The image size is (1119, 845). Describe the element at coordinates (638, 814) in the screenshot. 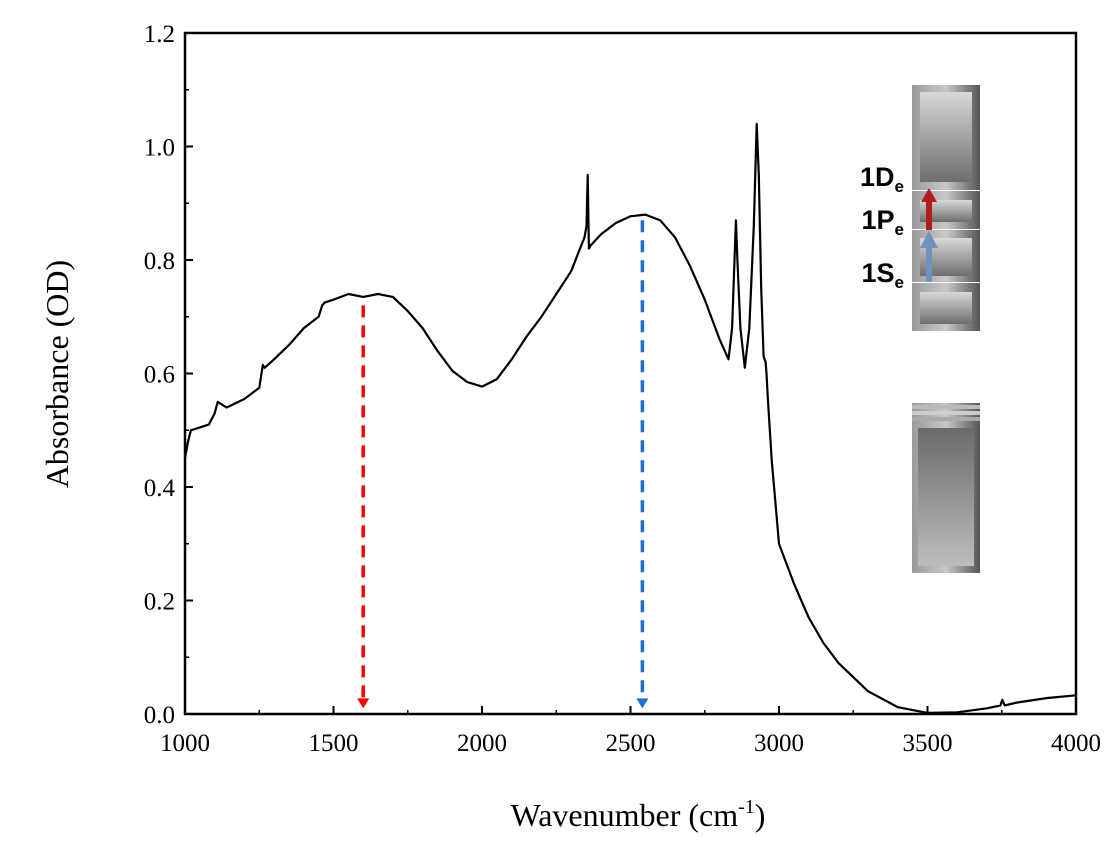

I see `x-axis-label: Wavenumber (cm-1)` at that location.